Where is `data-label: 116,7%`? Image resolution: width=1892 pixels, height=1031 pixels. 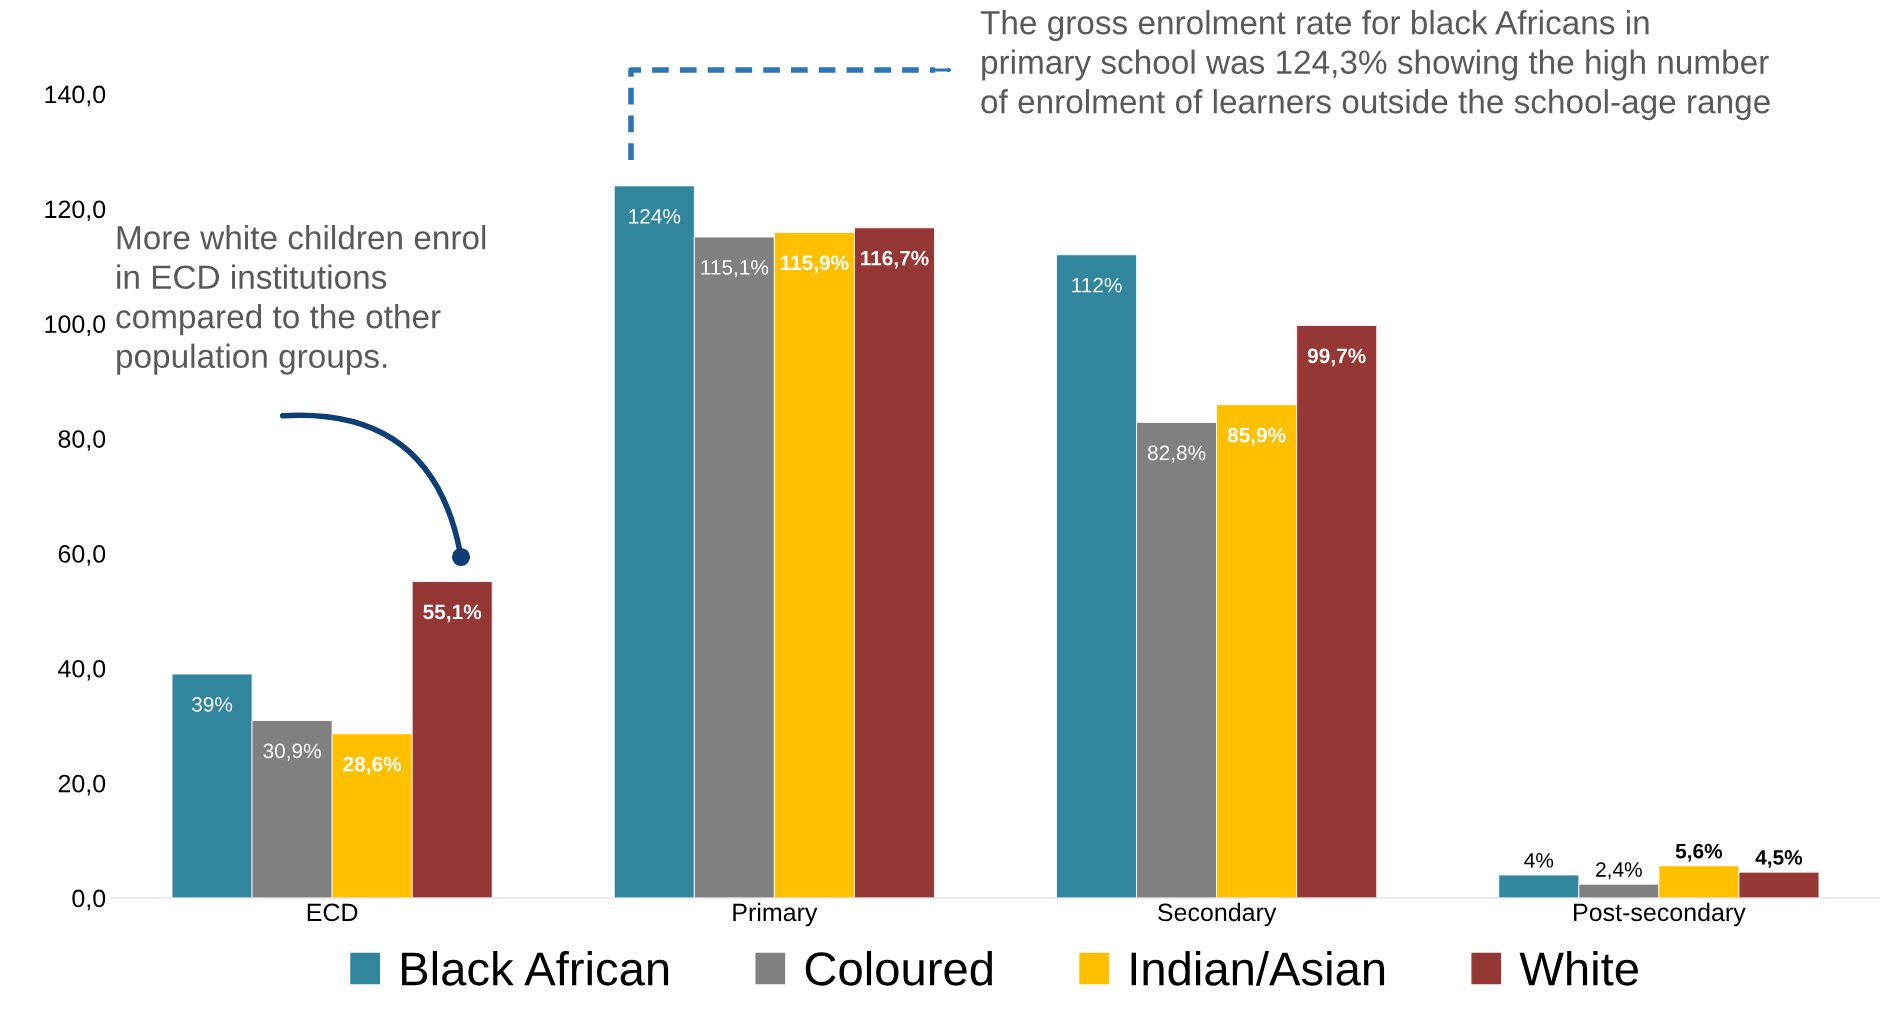
data-label: 116,7% is located at coordinates (895, 259).